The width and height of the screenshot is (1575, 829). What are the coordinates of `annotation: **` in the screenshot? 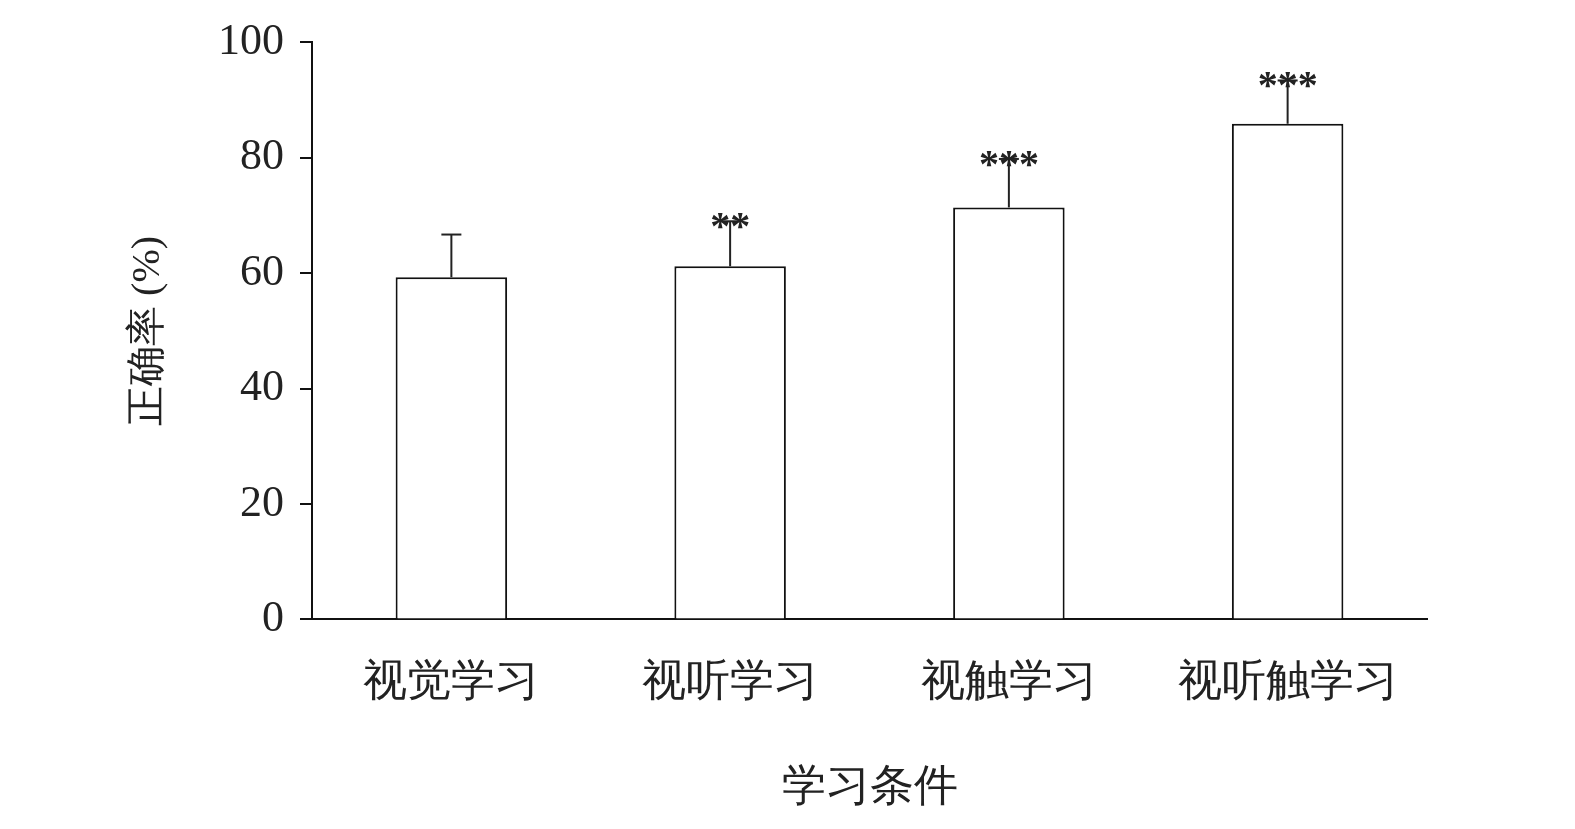 It's located at (730, 226).